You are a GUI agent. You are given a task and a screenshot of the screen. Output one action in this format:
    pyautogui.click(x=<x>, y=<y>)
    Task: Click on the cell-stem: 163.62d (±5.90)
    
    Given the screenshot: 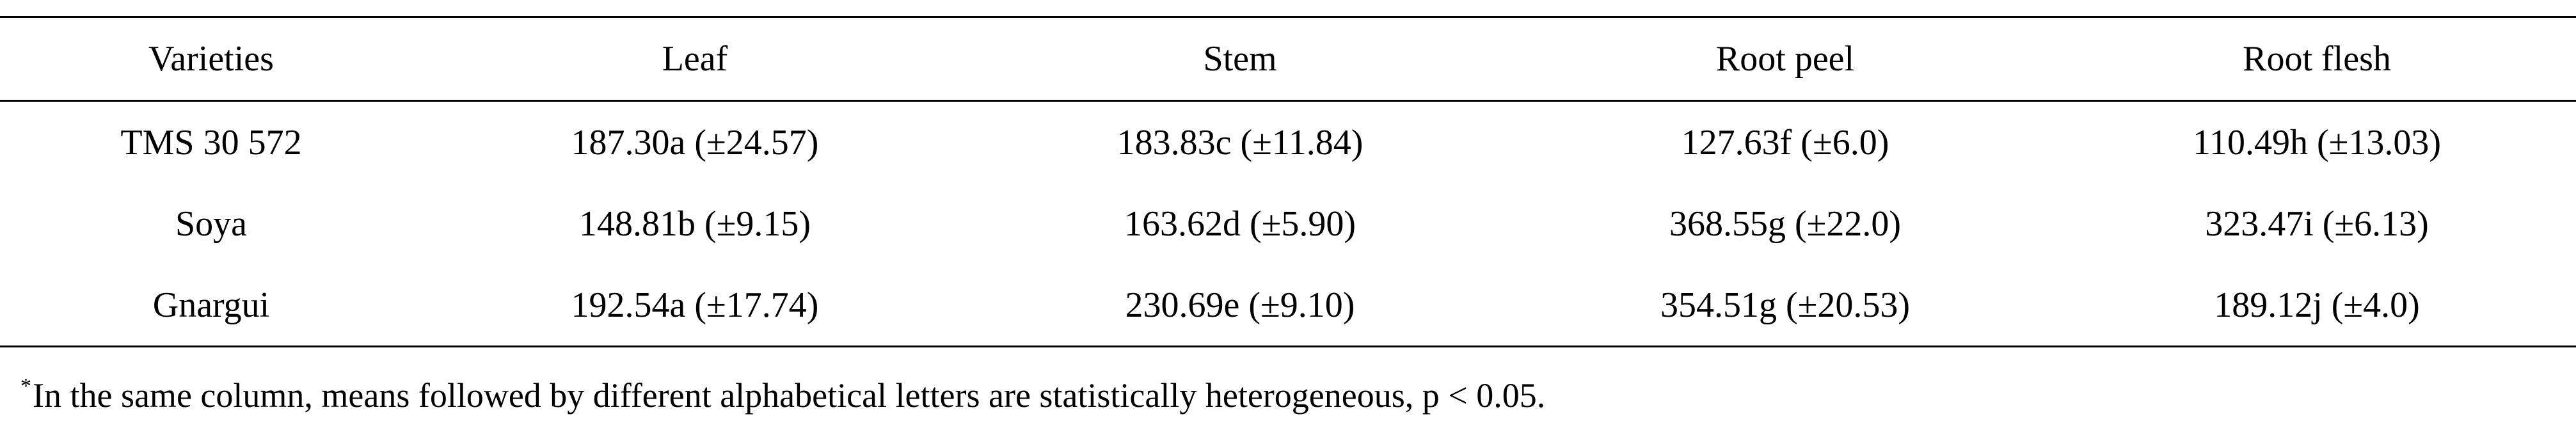 What is the action you would take?
    pyautogui.click(x=1240, y=223)
    